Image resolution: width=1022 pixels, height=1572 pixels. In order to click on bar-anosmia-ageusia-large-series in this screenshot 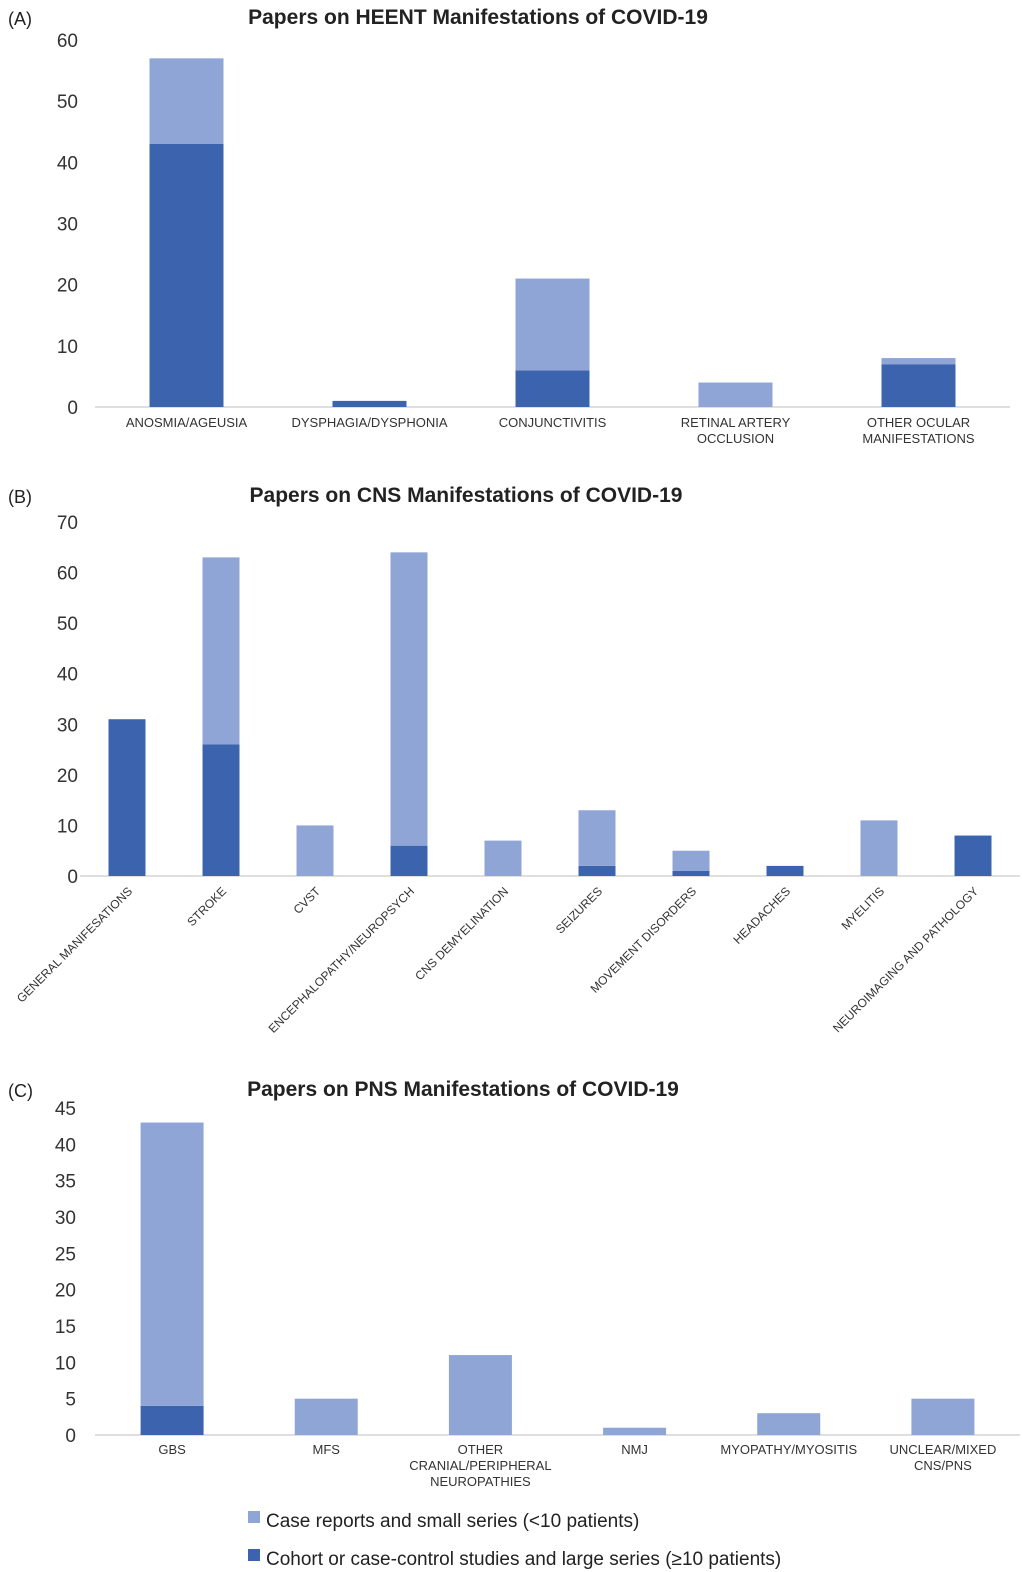, I will do `click(186, 275)`.